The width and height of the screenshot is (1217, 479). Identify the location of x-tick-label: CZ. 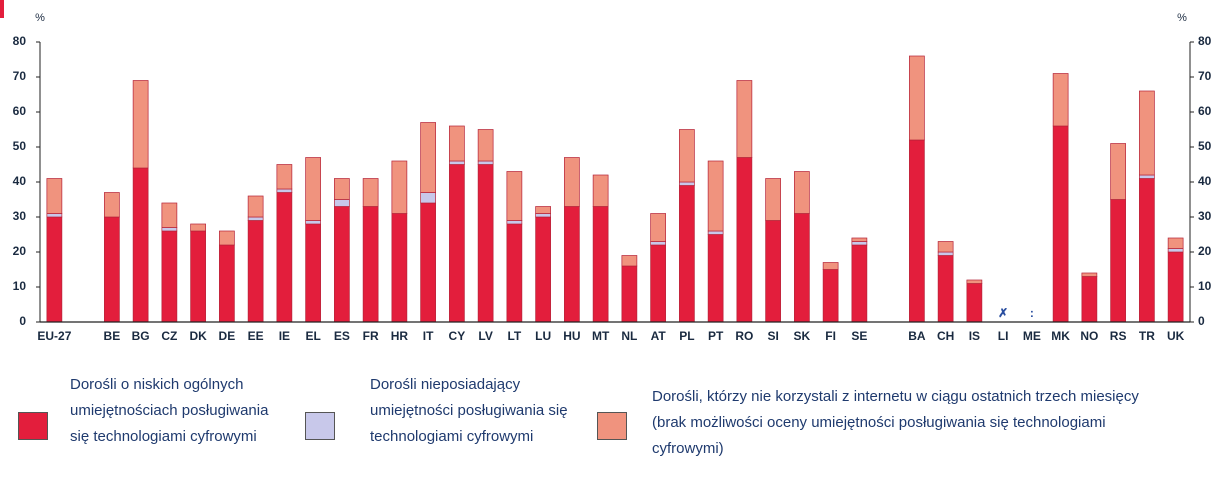
(169, 336).